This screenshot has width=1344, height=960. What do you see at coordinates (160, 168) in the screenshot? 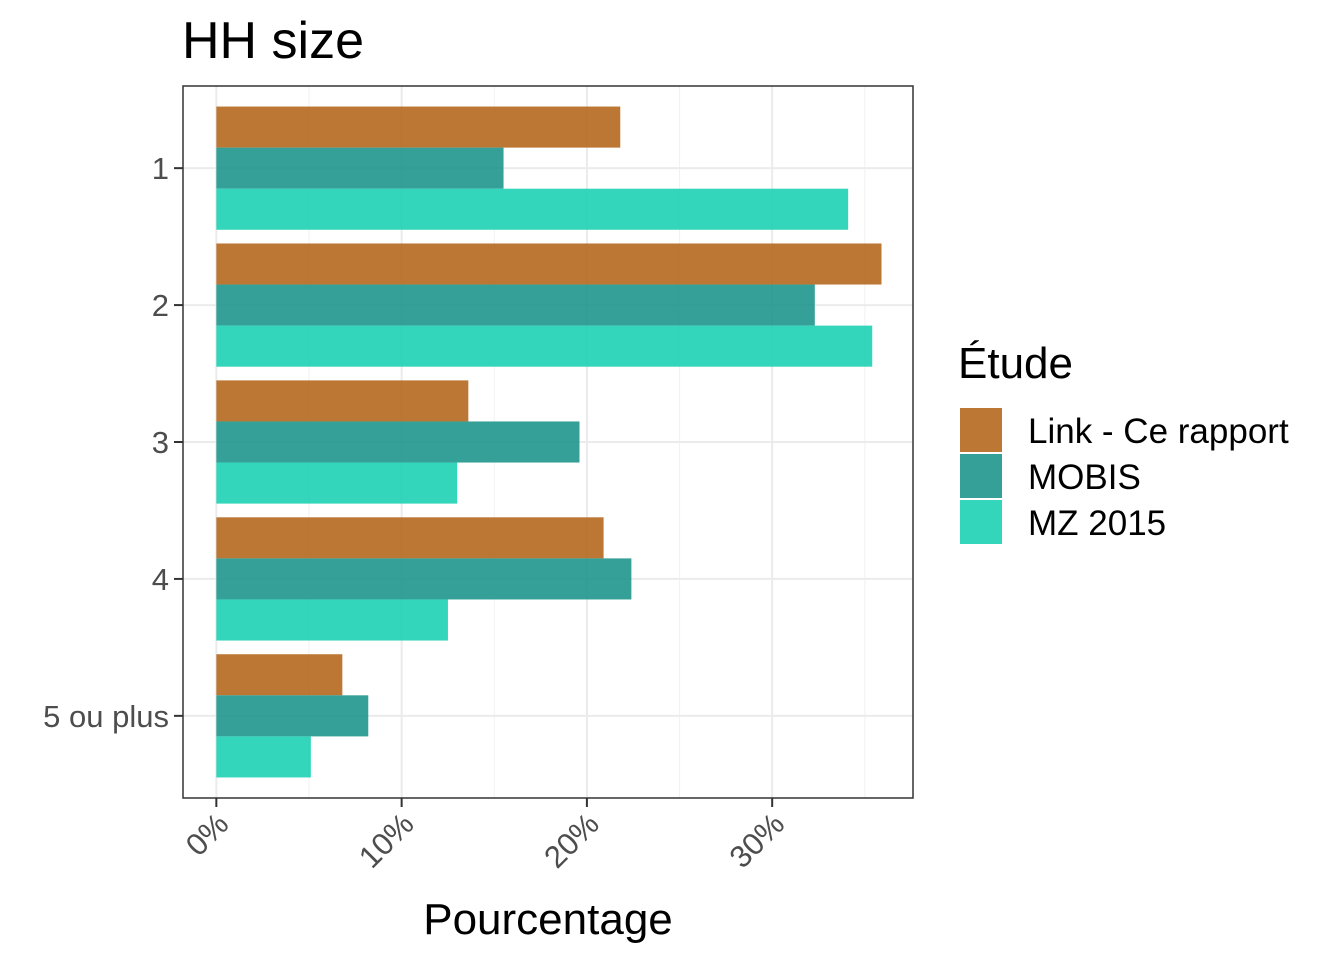
I see `y-tick-label: 1` at bounding box center [160, 168].